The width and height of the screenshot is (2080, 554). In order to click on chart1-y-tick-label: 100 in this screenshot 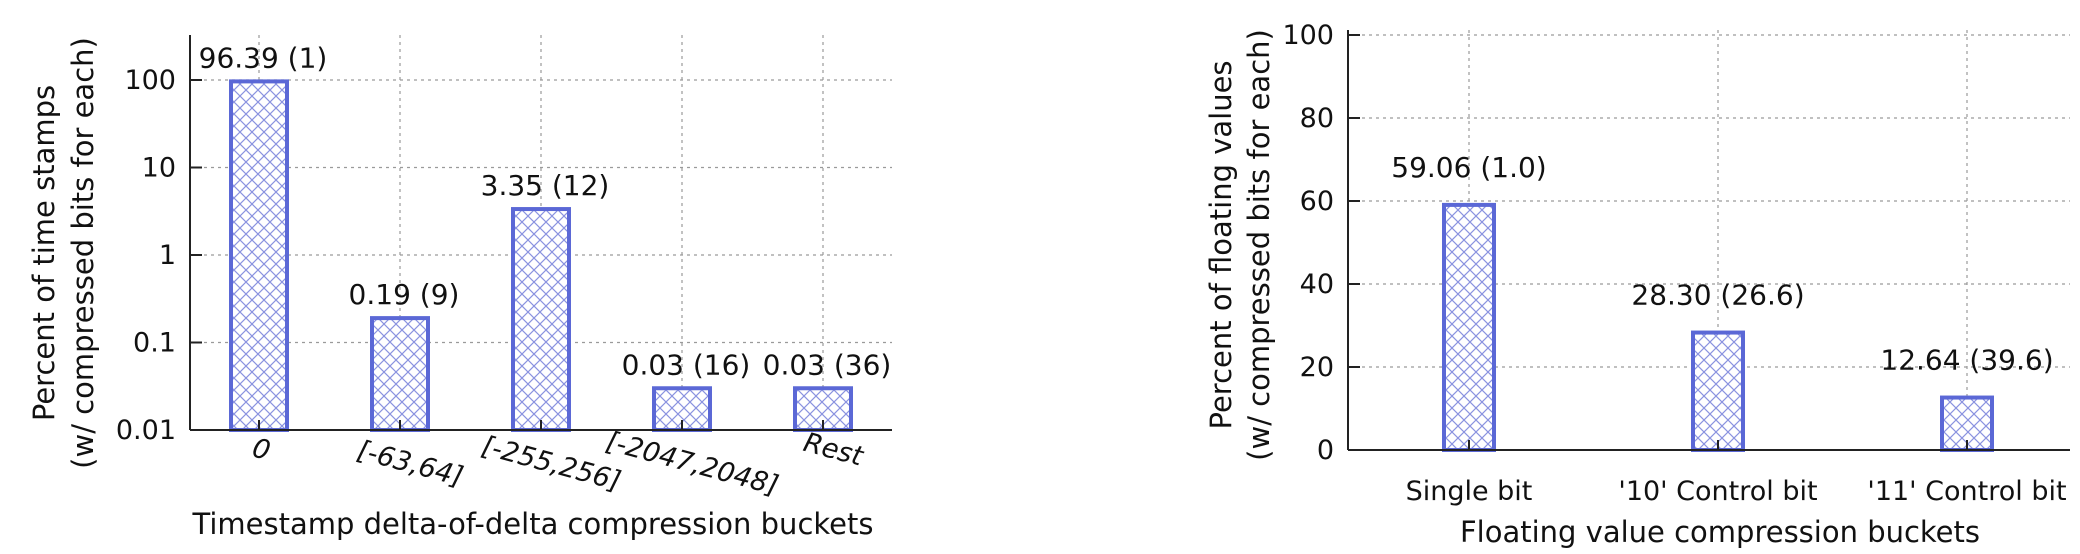, I will do `click(150, 80)`.